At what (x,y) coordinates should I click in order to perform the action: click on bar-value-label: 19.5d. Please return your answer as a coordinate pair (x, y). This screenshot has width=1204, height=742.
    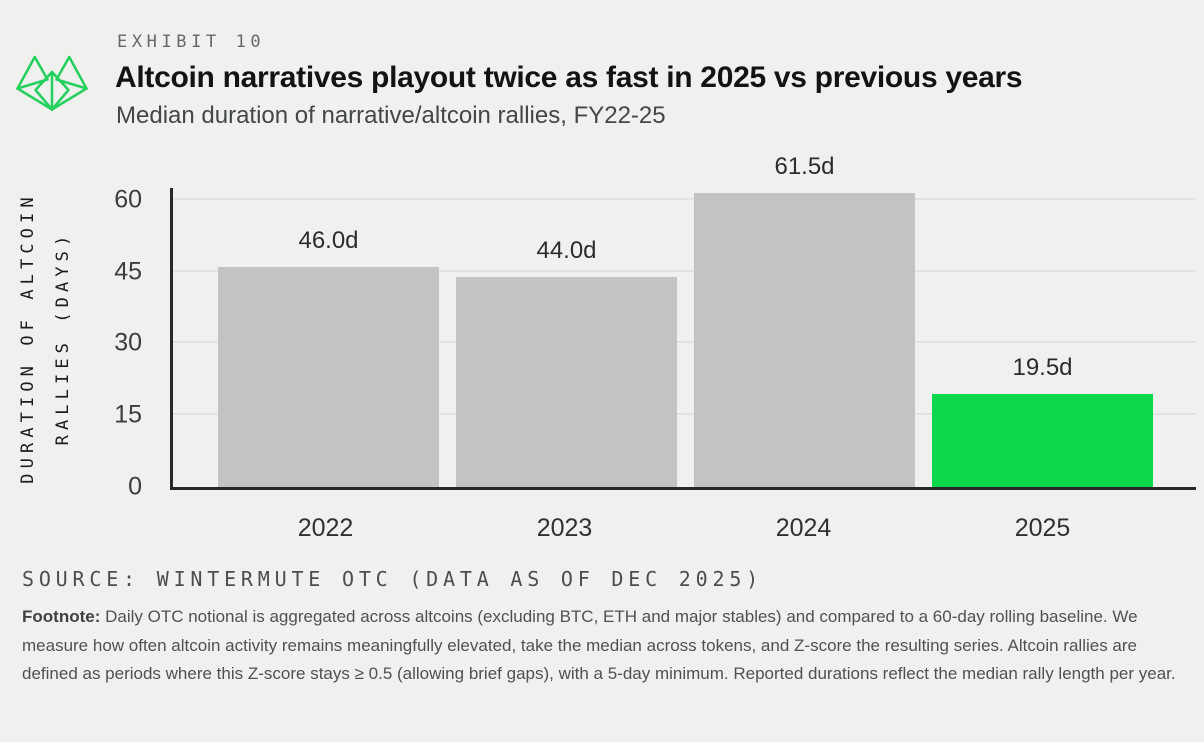
    Looking at the image, I should click on (1042, 367).